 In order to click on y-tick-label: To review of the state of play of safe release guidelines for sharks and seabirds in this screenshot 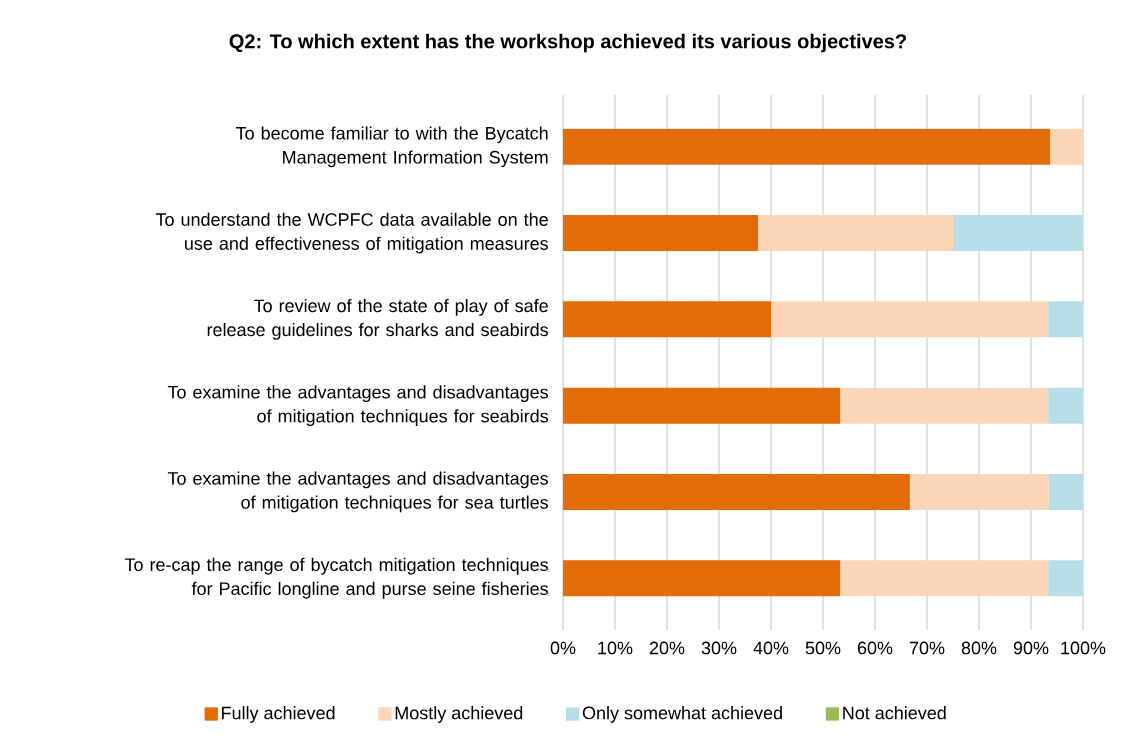, I will do `click(377, 319)`.